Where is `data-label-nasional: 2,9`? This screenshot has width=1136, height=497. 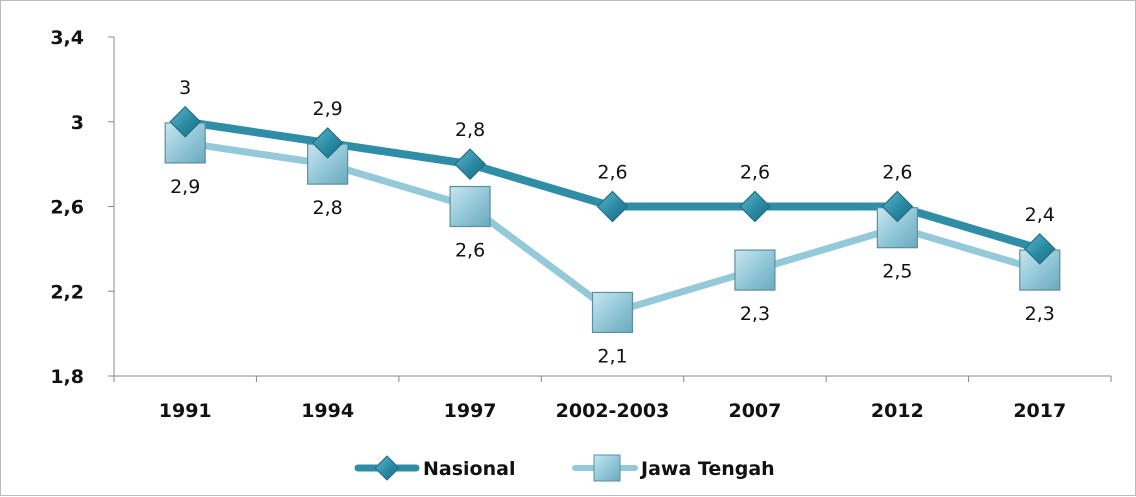
data-label-nasional: 2,9 is located at coordinates (328, 109).